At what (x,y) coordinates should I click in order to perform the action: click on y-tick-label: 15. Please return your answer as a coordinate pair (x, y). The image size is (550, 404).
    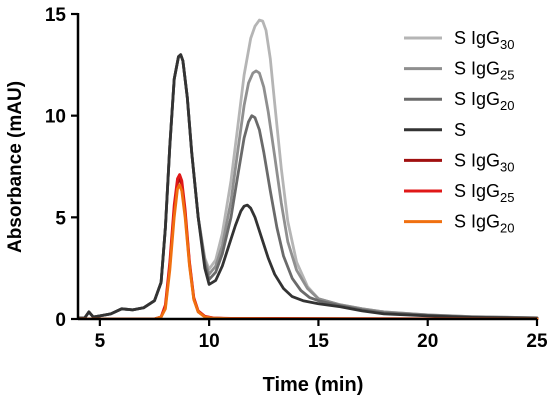
    Looking at the image, I should click on (56, 15).